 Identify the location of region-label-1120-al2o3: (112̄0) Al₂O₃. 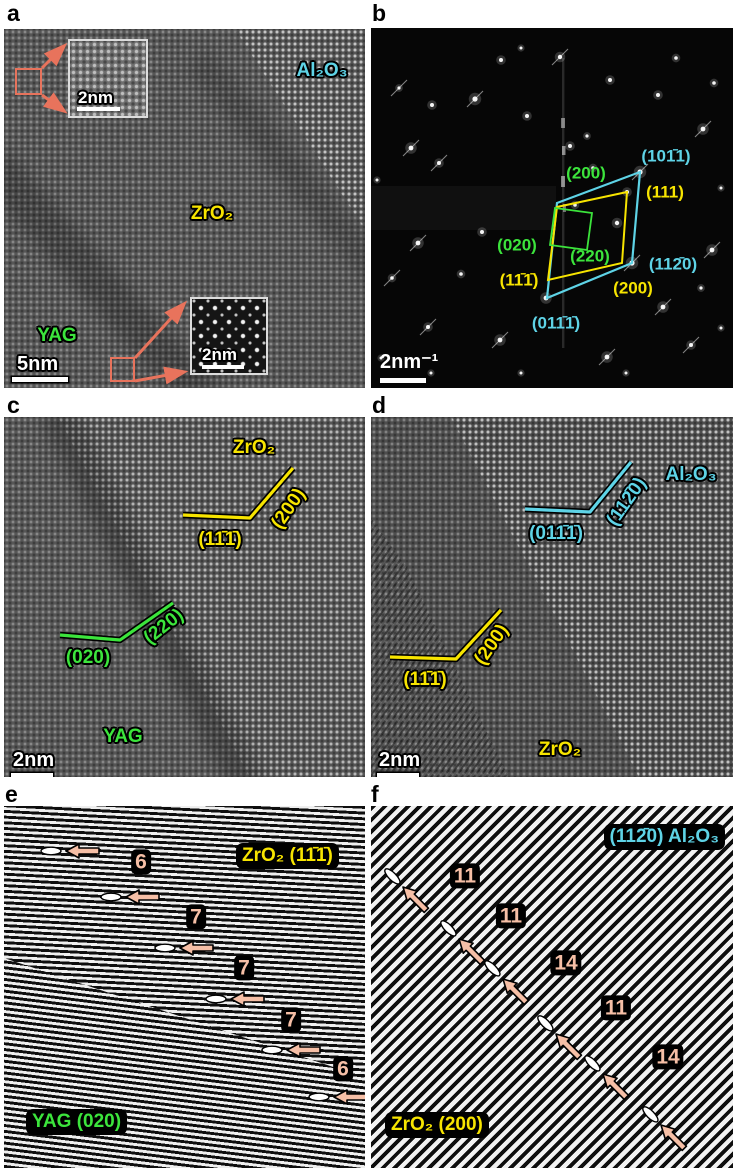
(664, 837).